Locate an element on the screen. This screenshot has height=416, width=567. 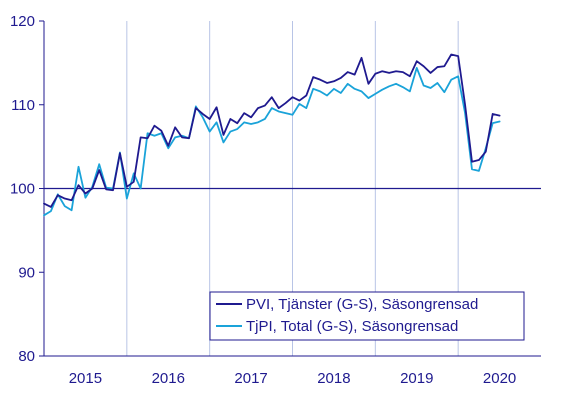
x-tick-label: 2015 is located at coordinates (85, 378).